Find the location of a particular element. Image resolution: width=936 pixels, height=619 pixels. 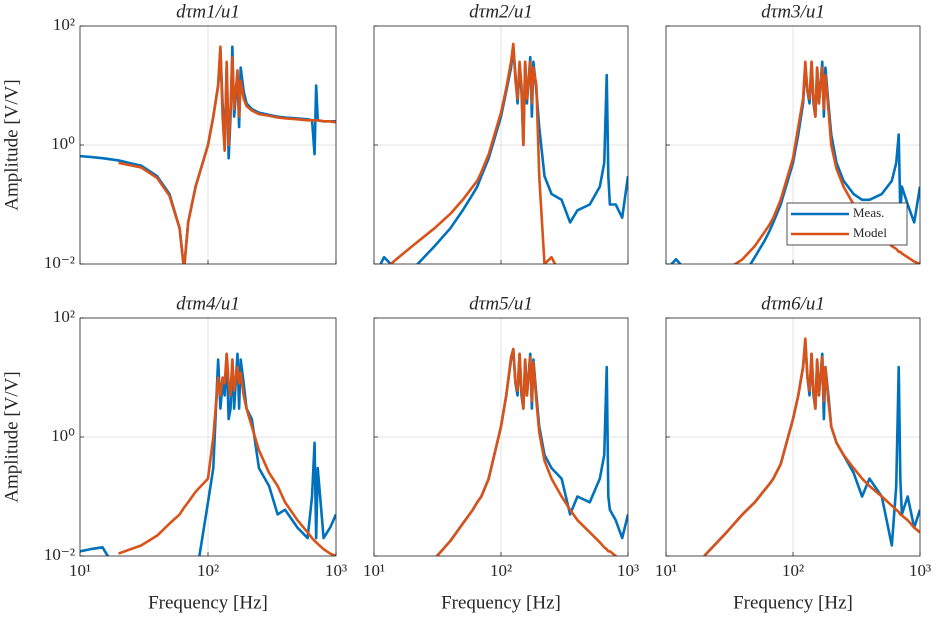

subplot-title: dτm2/u1 is located at coordinates (501, 11).